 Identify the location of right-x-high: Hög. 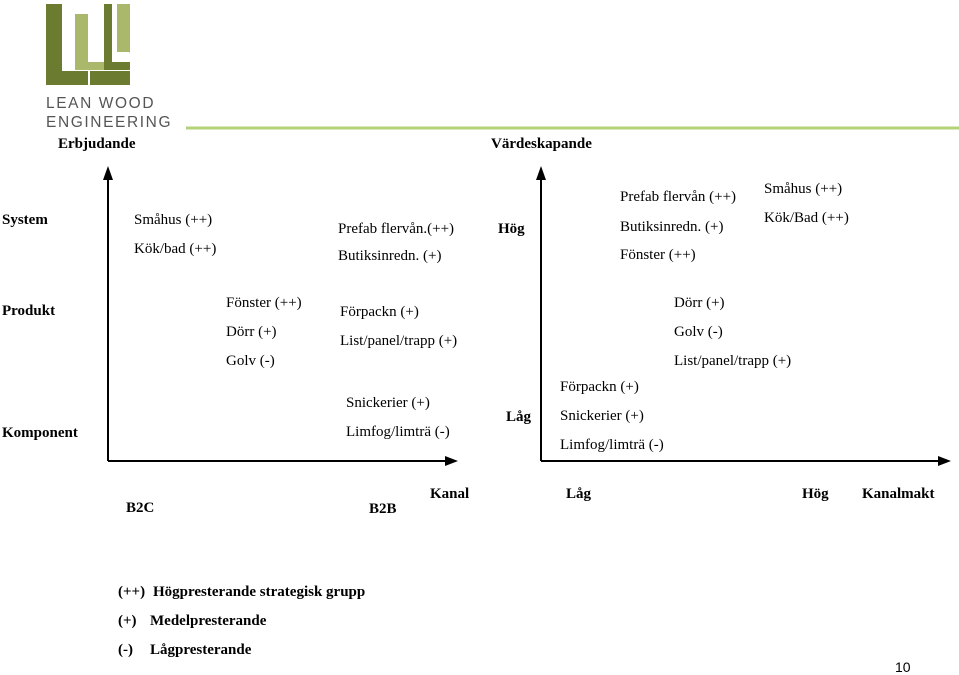
(815, 494).